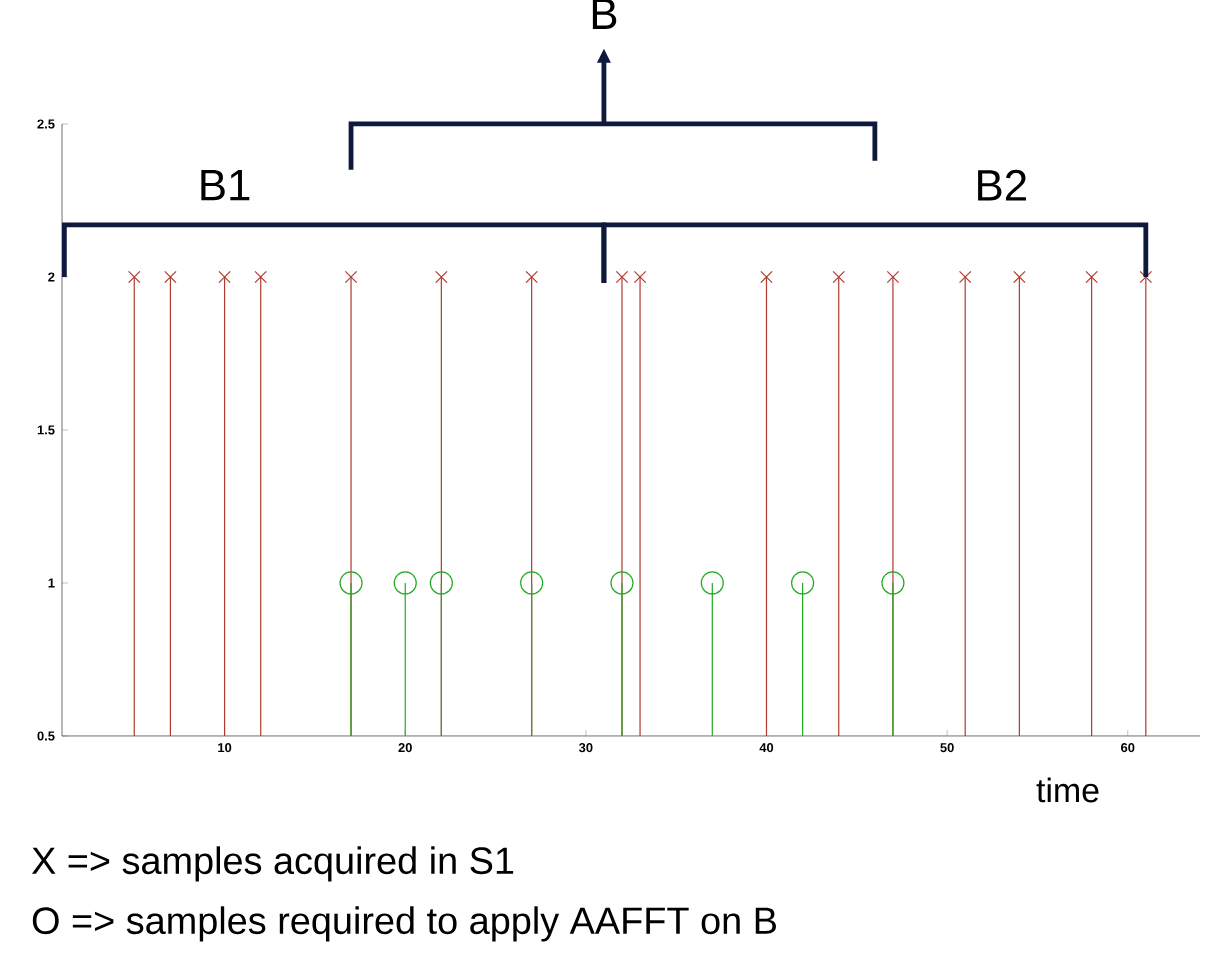  What do you see at coordinates (404, 924) in the screenshot?
I see `text: O => samples required to apply AAFFT on B` at bounding box center [404, 924].